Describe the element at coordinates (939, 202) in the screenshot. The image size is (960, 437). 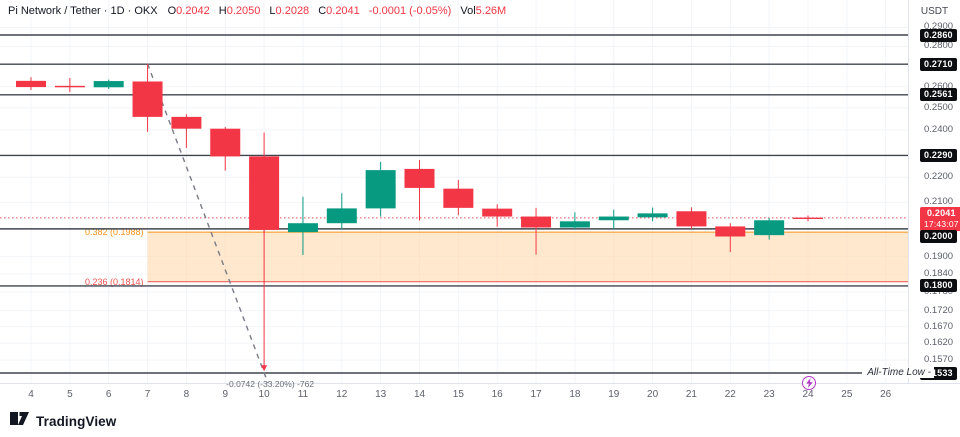
I see `price-tick-label: 0.2100` at that location.